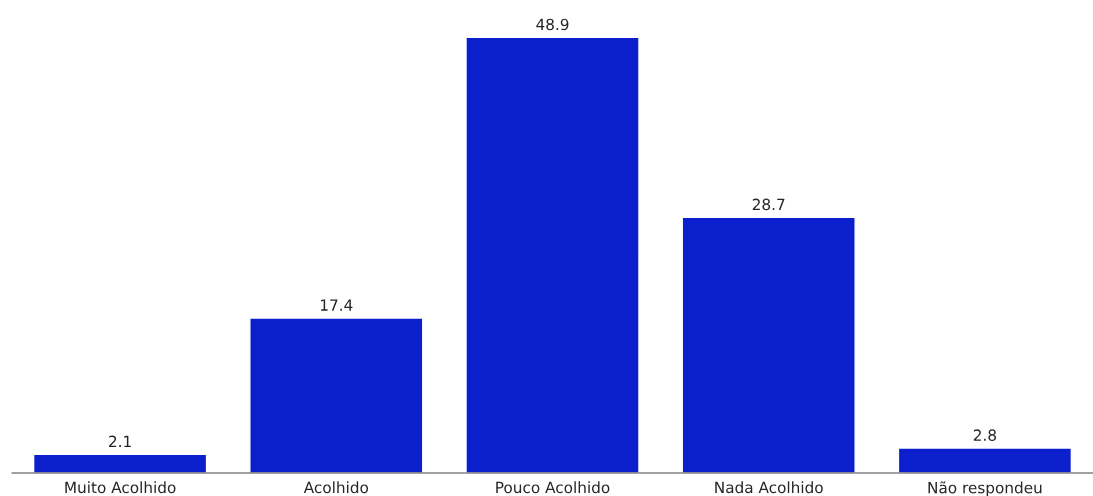 The width and height of the screenshot is (1093, 496). Describe the element at coordinates (120, 441) in the screenshot. I see `data-label: 2.1` at that location.